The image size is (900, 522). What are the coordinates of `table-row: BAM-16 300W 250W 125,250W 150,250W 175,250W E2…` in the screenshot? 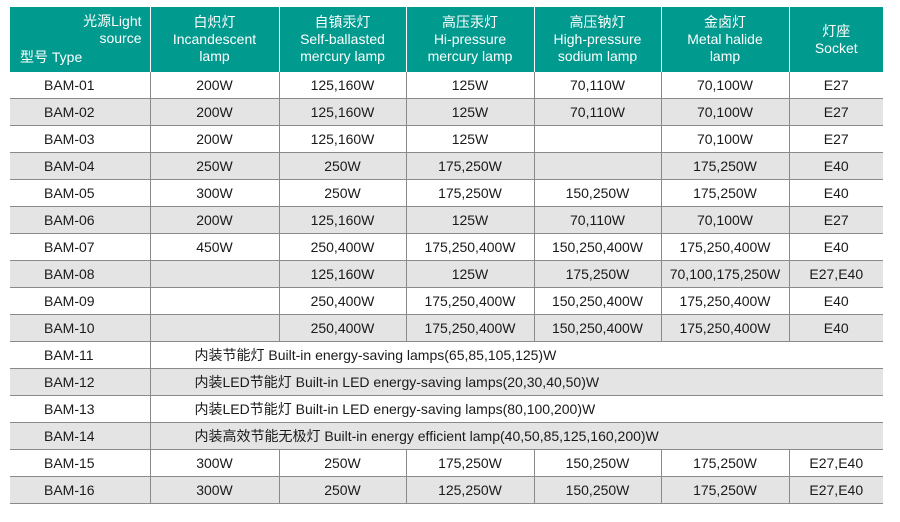 It's located at (446, 490).